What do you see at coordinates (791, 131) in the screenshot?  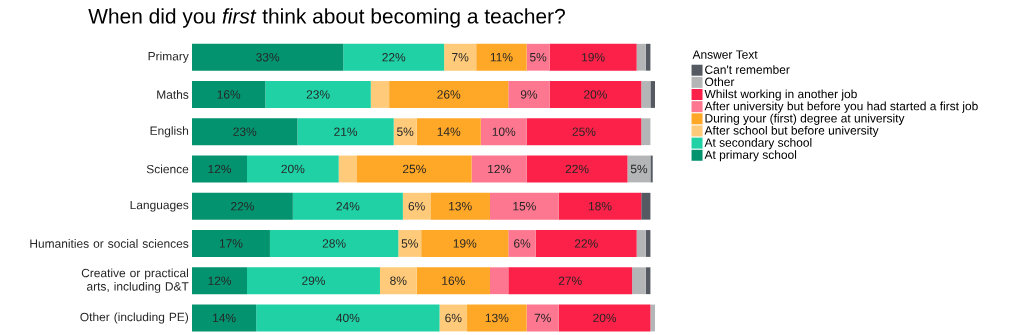 I see `legend-label: After school but before university` at bounding box center [791, 131].